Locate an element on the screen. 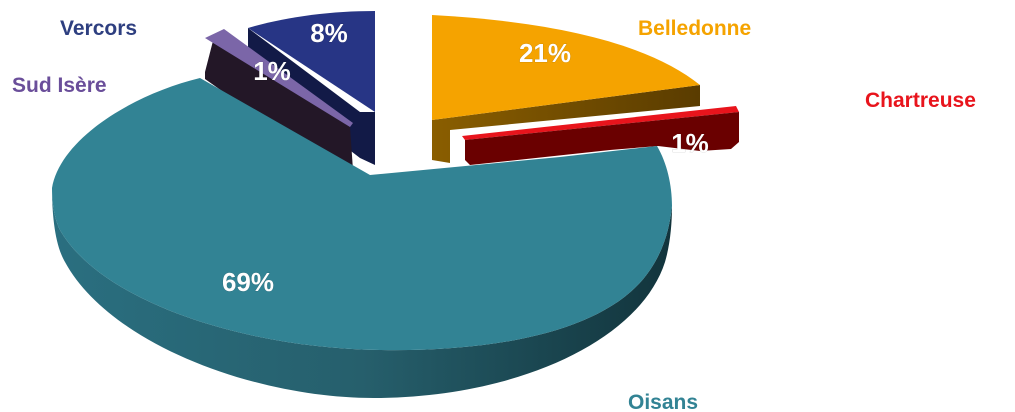 The height and width of the screenshot is (412, 1015). pct-label-oisans: 69% is located at coordinates (248, 282).